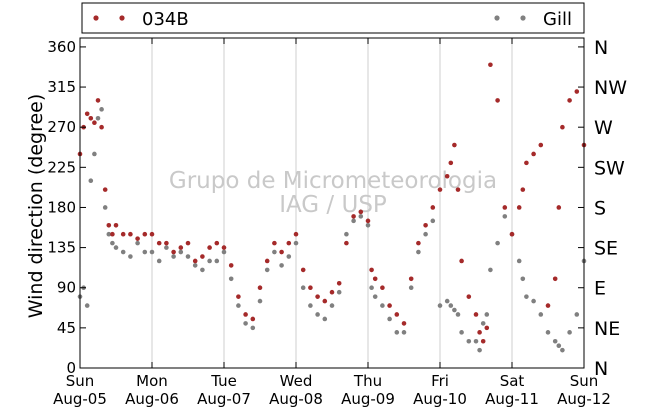  What do you see at coordinates (601, 369) in the screenshot?
I see `y2-tick-label: N` at bounding box center [601, 369].